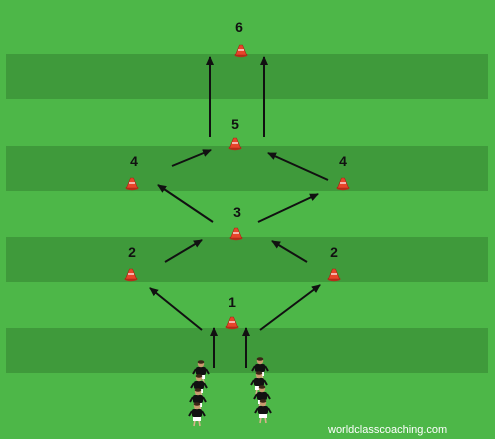  Describe the element at coordinates (235, 124) in the screenshot. I see `cone-number-label: 5` at that location.